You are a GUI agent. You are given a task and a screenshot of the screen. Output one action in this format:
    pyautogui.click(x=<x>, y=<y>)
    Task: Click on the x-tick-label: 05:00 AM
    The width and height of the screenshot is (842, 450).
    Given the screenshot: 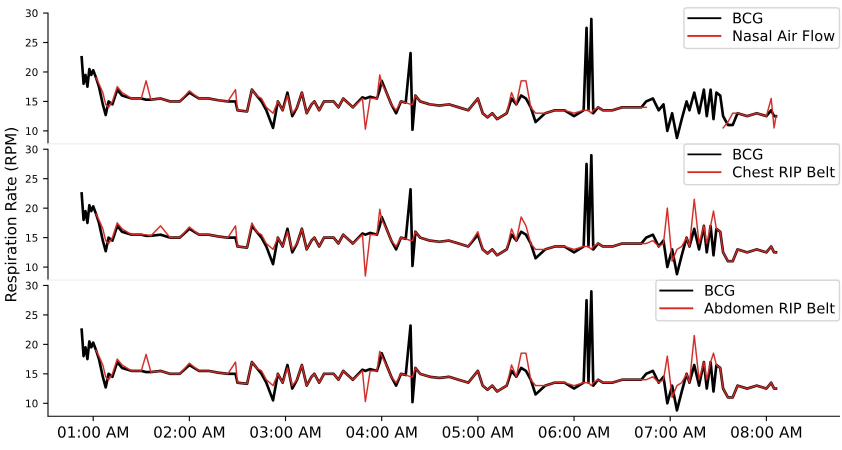 What is the action you would take?
    pyautogui.click(x=477, y=432)
    